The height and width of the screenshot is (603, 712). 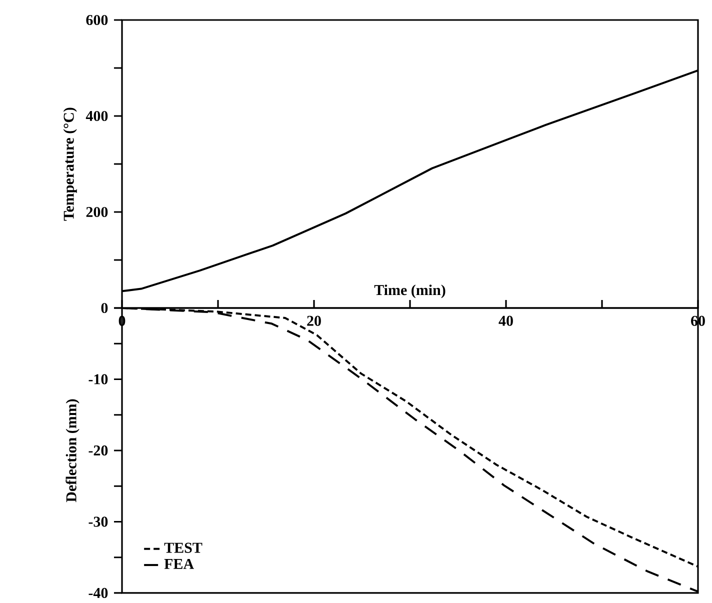 I want to click on y-tick-label: 200, so click(x=97, y=212).